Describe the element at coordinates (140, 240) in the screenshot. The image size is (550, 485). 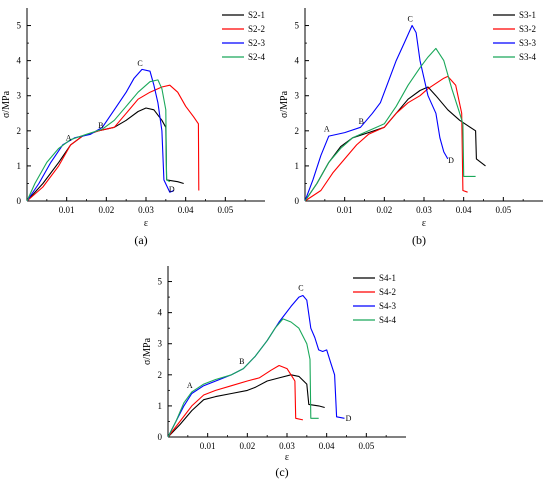
I see `panel-label: (a)` at that location.